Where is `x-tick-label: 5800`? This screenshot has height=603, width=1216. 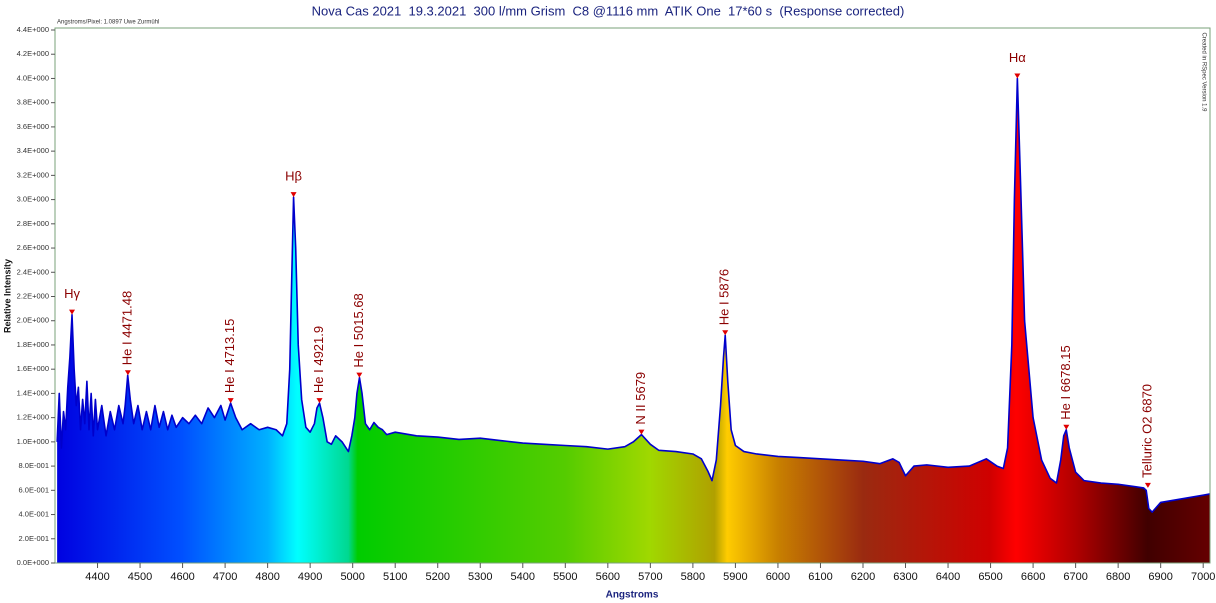 x-tick-label: 5800 is located at coordinates (693, 577).